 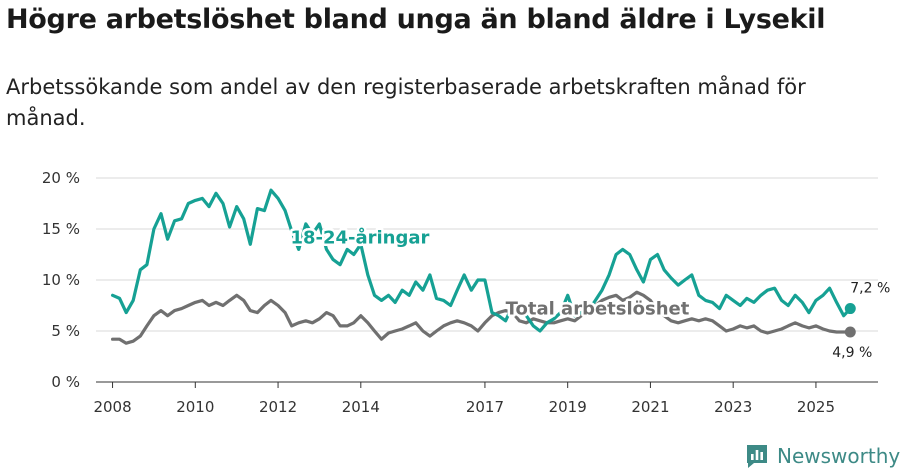 I want to click on x-tick-label: 2012, so click(x=278, y=407).